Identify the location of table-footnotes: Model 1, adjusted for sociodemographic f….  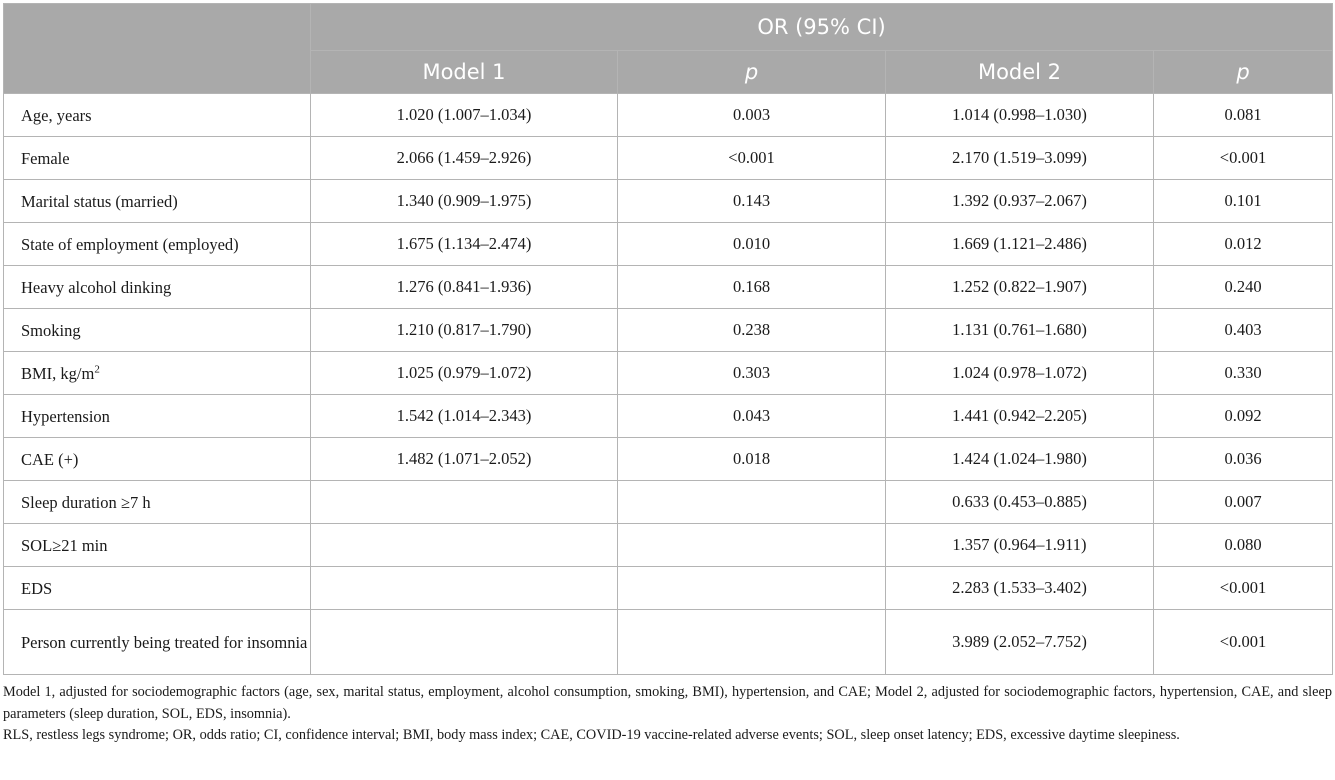
(667, 714).